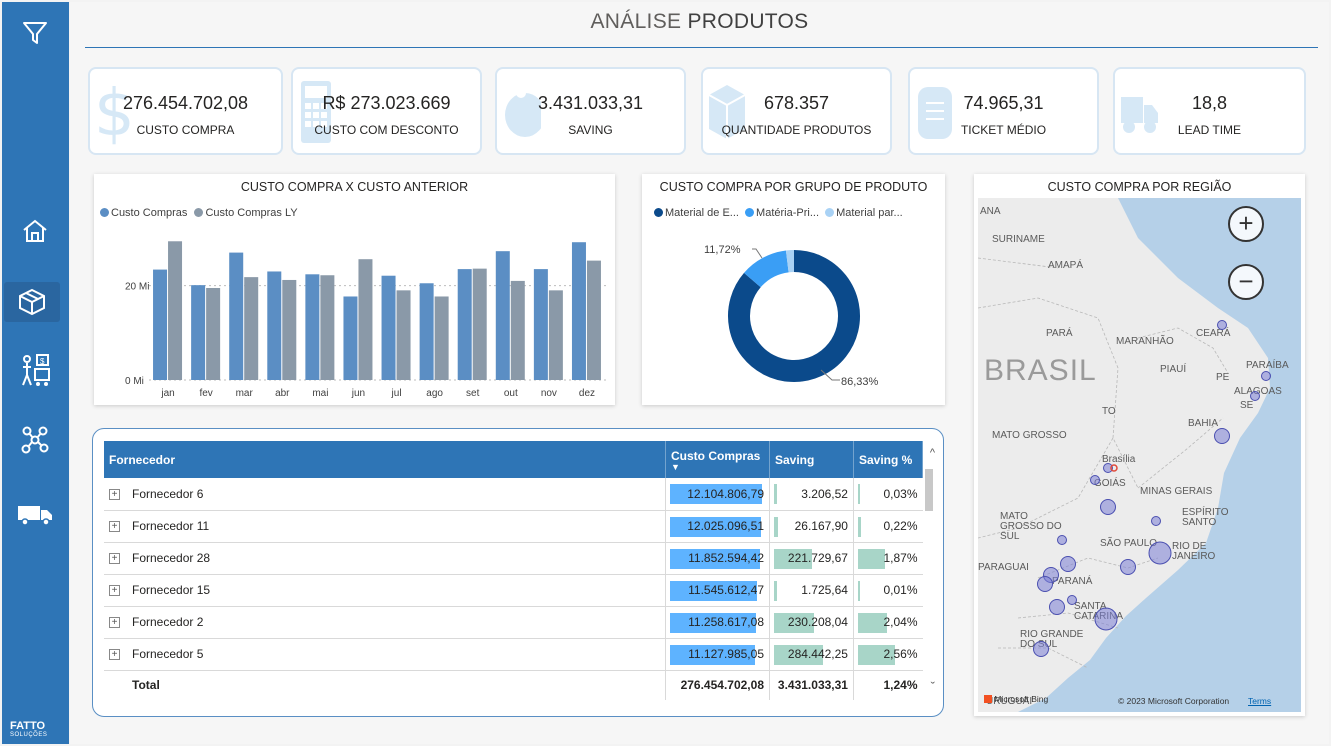 Image resolution: width=1331 pixels, height=746 pixels. What do you see at coordinates (888, 459) in the screenshot?
I see `column-header-saving-pct: Saving %` at bounding box center [888, 459].